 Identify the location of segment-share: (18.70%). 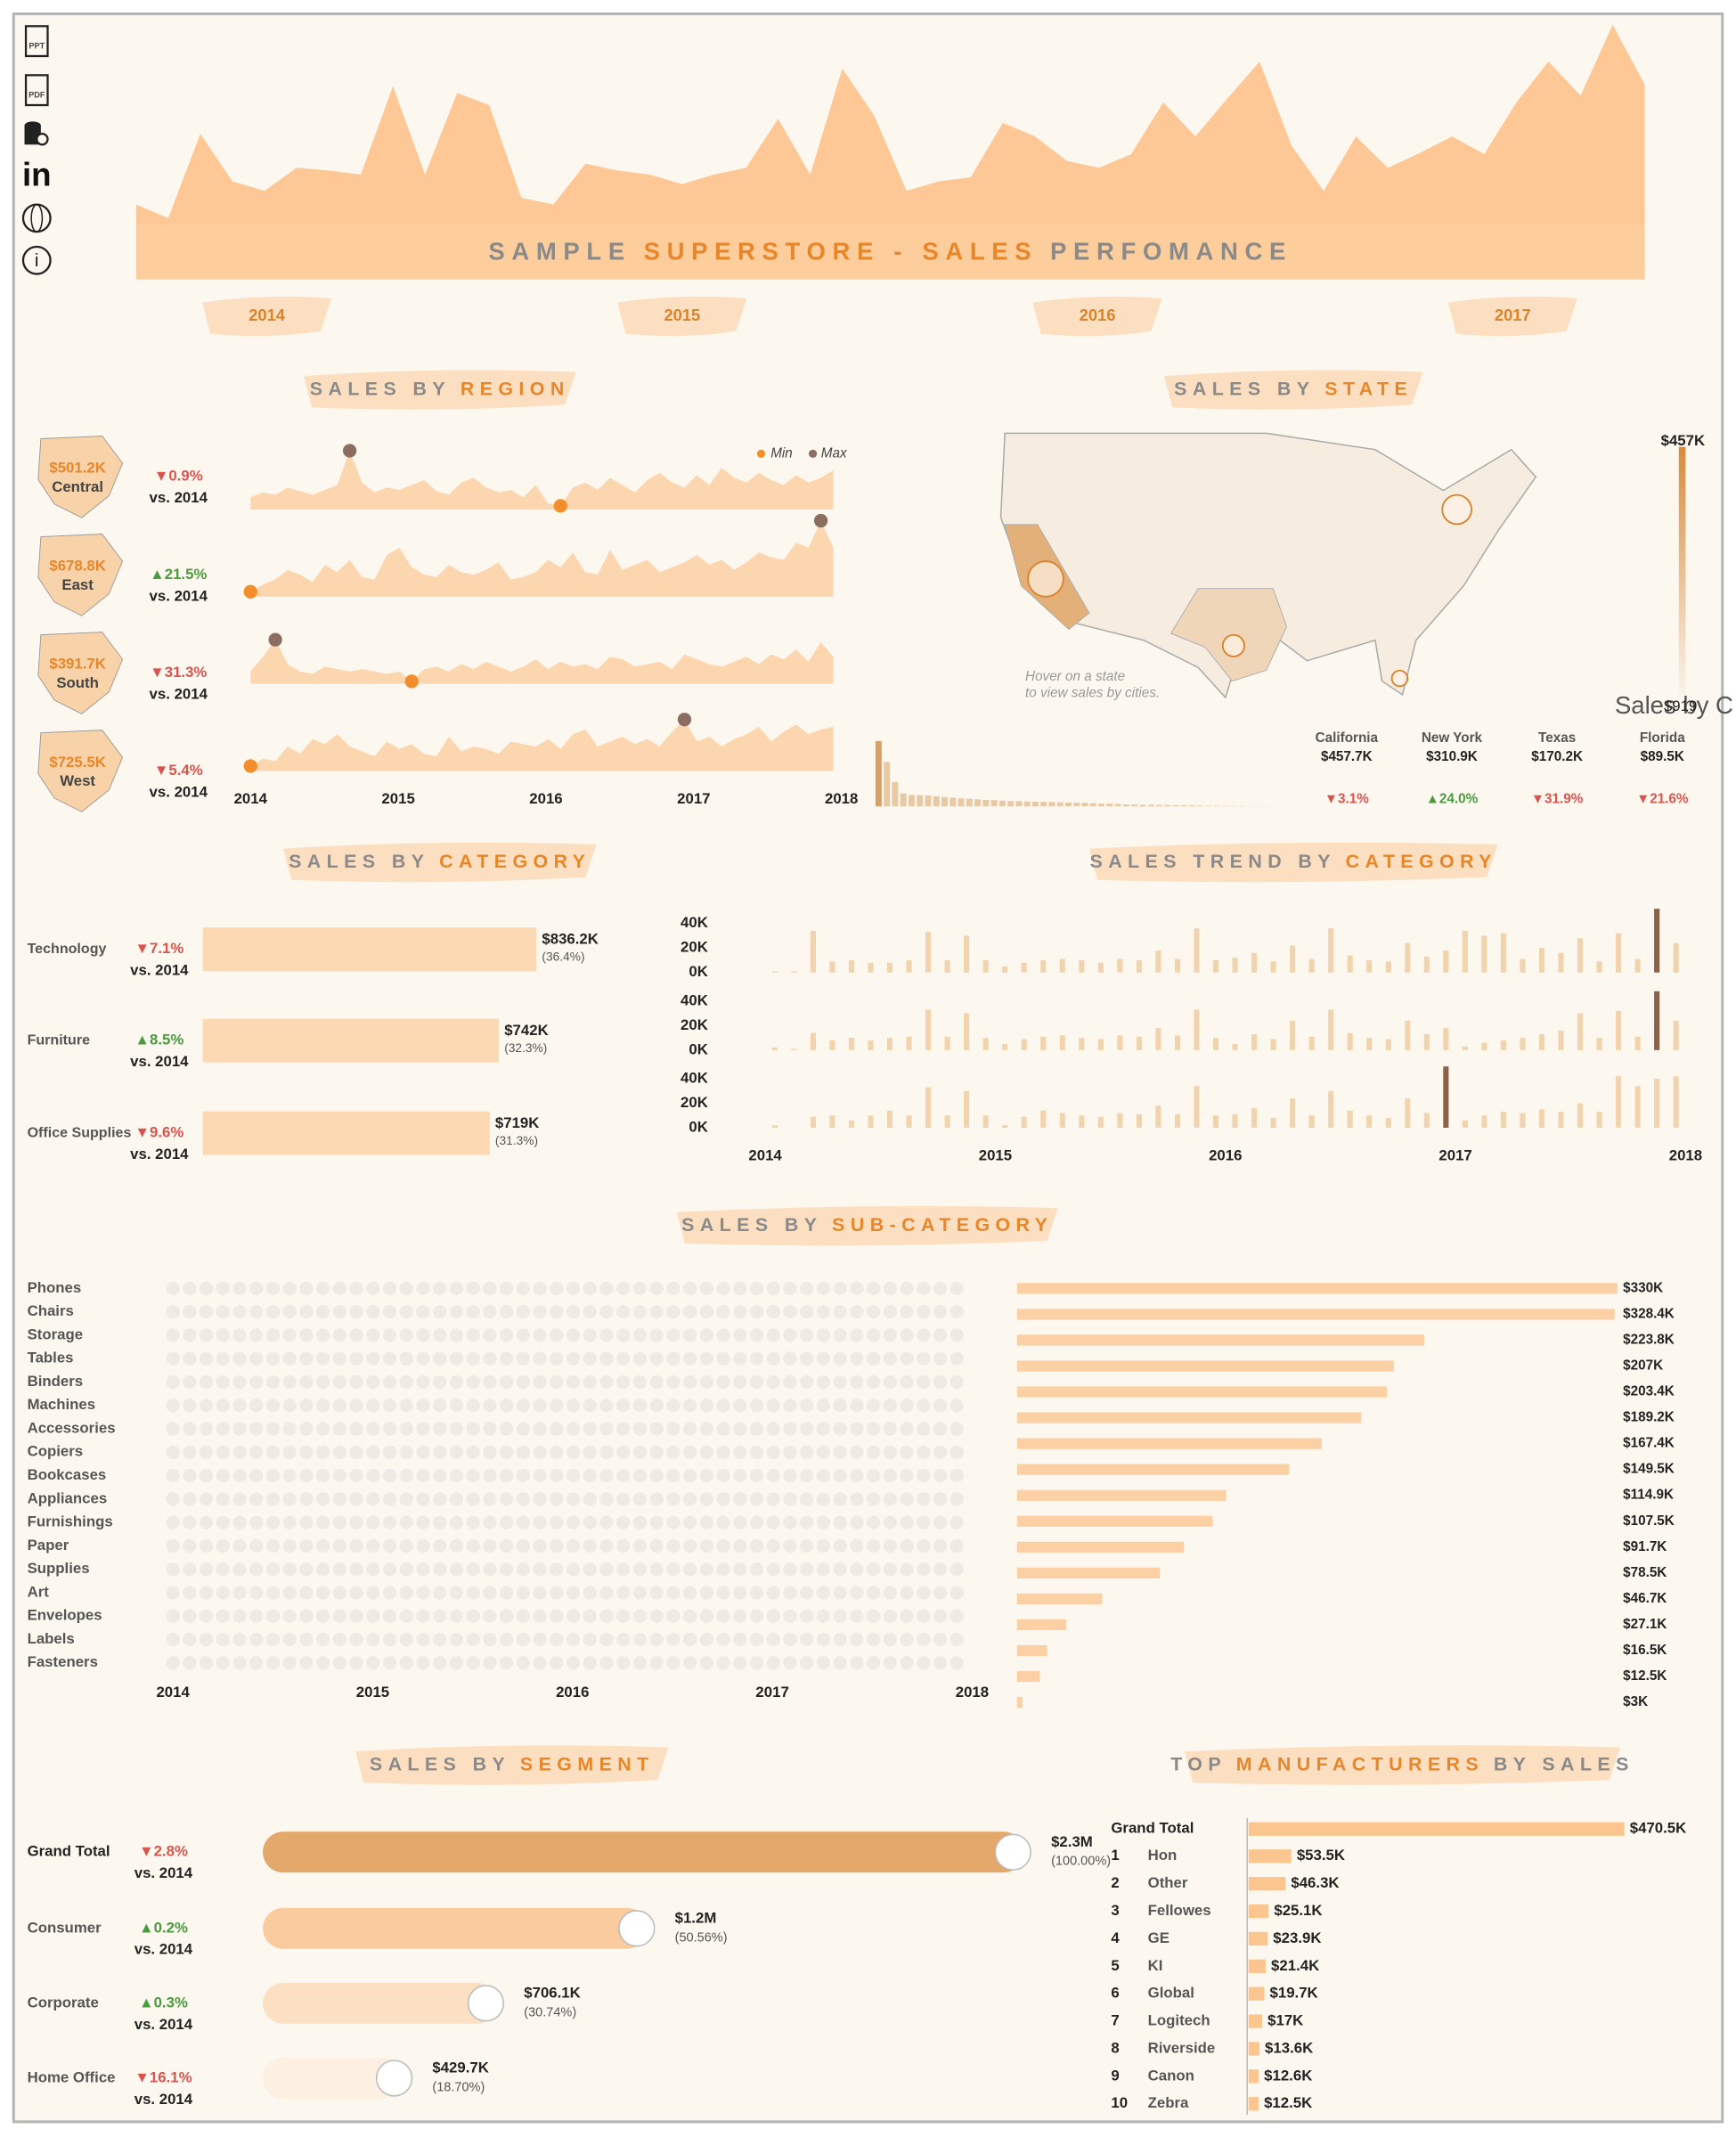
(459, 2088).